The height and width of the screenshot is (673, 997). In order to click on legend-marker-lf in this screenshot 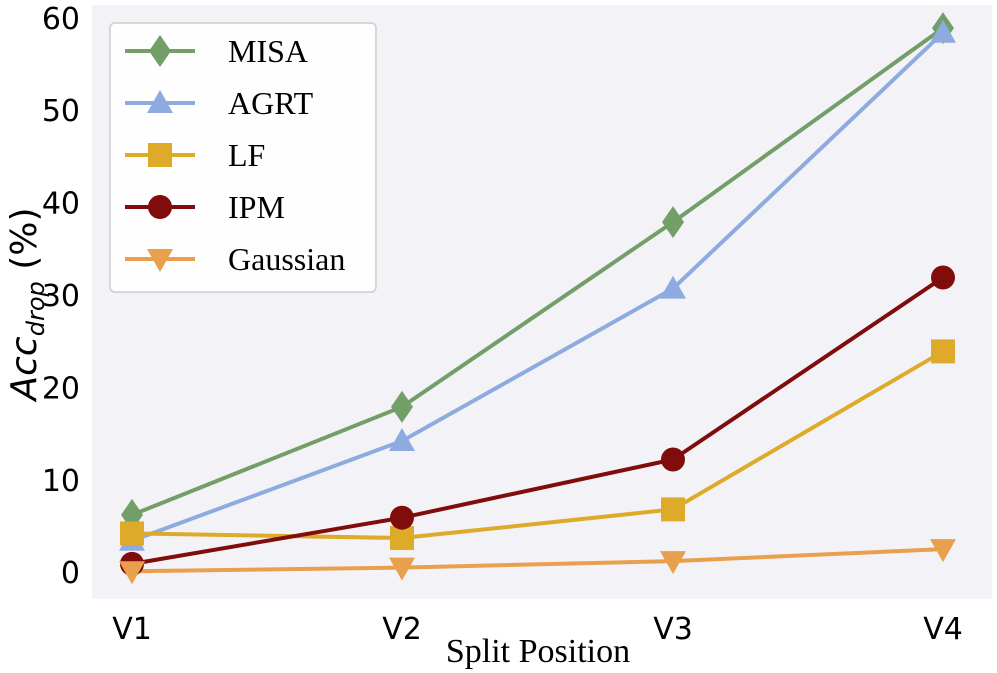, I will do `click(160, 155)`.